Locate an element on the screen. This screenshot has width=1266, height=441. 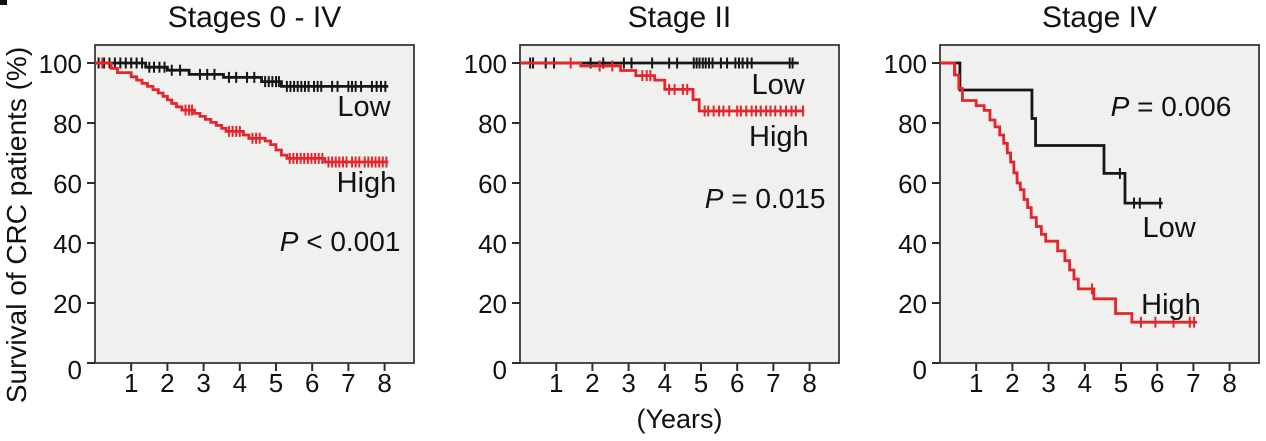
panel-title-stage-ii: Stage II is located at coordinates (679, 17).